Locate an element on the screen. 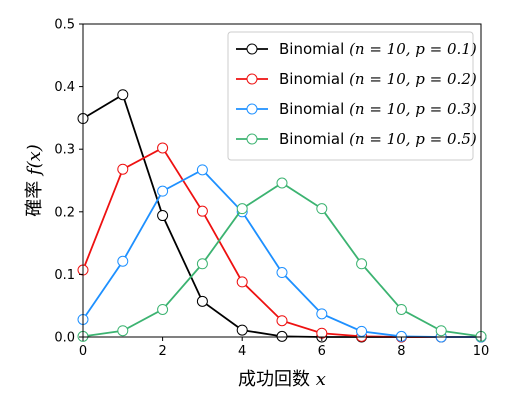 Image resolution: width=510 pixels, height=409 pixels. legend-series-params: (n = 10, p = 0.1) is located at coordinates (413, 49).